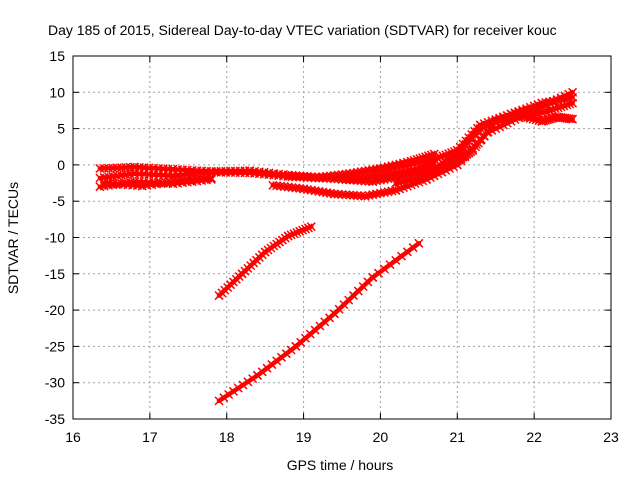 This screenshot has width=640, height=480. What do you see at coordinates (534, 437) in the screenshot?
I see `x-tick-label: 22` at bounding box center [534, 437].